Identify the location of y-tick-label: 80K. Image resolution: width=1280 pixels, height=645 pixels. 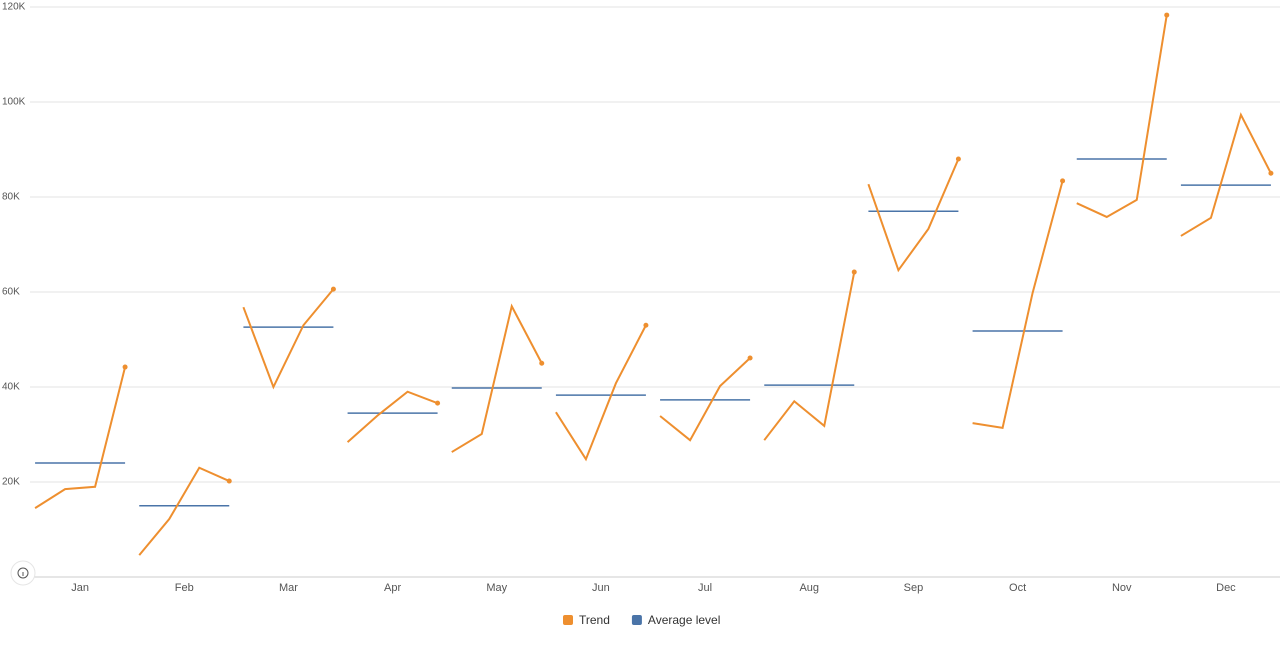
(11, 197).